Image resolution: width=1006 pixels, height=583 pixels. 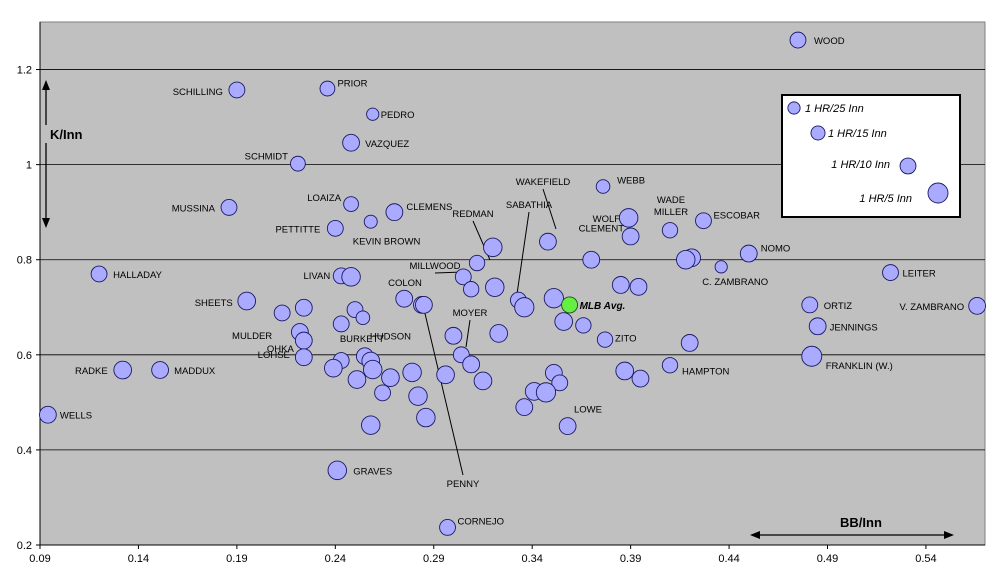 What do you see at coordinates (736, 216) in the screenshot?
I see `point-label: ESCOBAR` at bounding box center [736, 216].